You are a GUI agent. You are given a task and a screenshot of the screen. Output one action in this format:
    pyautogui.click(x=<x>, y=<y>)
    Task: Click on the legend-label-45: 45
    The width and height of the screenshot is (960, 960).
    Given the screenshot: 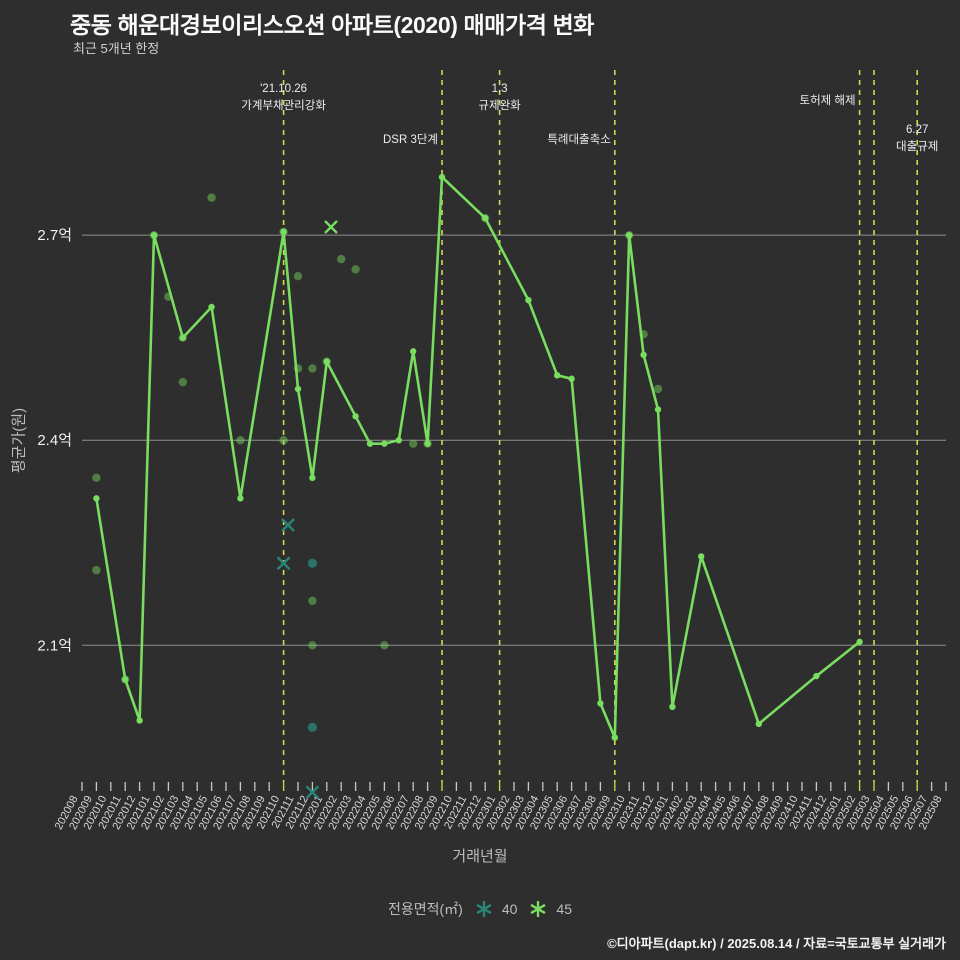 What is the action you would take?
    pyautogui.click(x=564, y=909)
    